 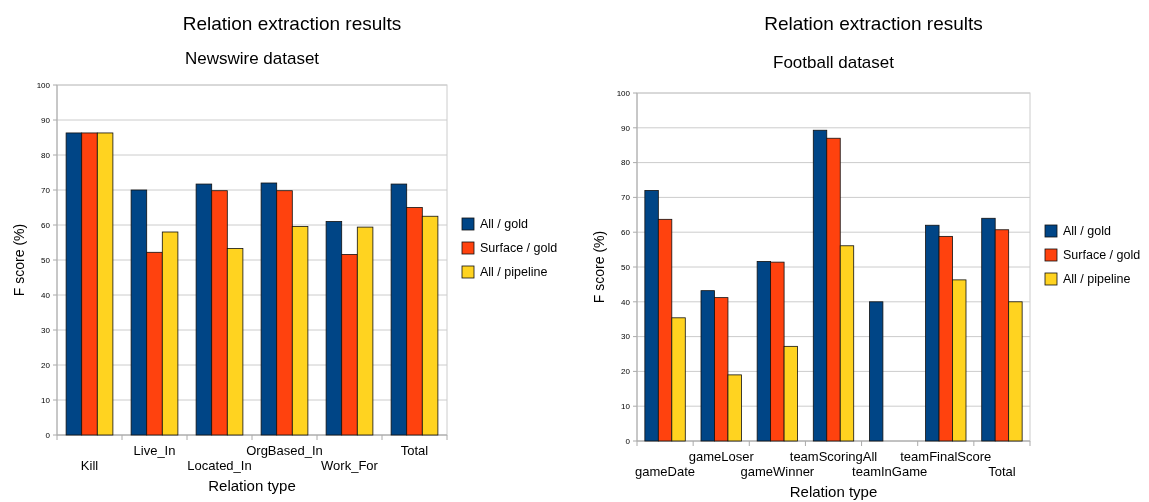 What do you see at coordinates (284, 450) in the screenshot?
I see `x-tick-label: OrgBased_In` at bounding box center [284, 450].